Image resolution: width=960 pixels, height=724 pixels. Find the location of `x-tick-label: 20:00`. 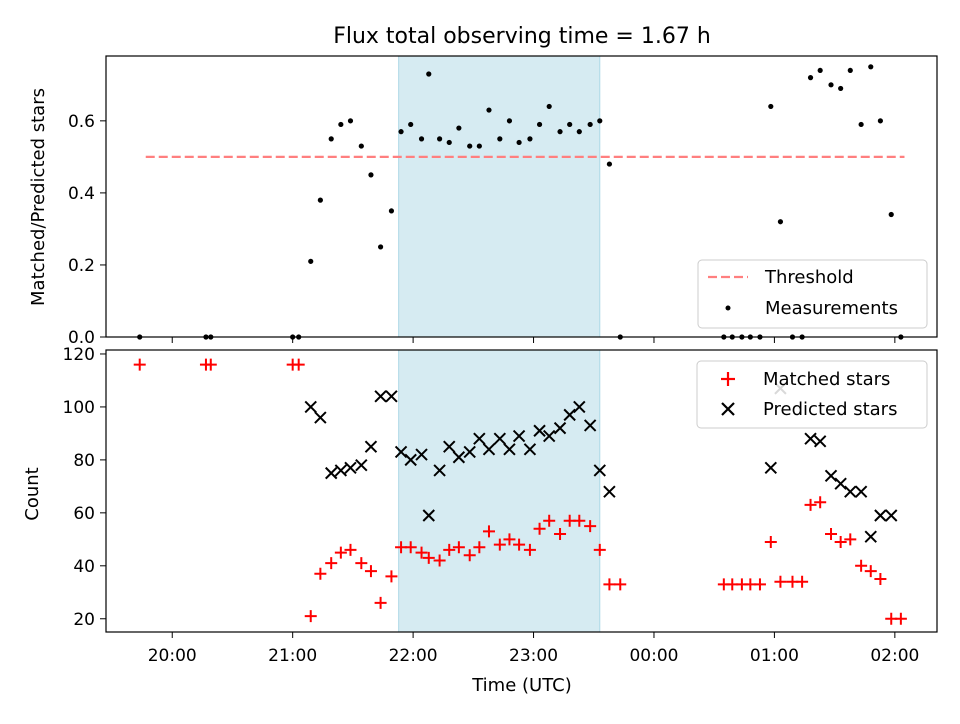

x-tick-label: 20:00 is located at coordinates (172, 656).